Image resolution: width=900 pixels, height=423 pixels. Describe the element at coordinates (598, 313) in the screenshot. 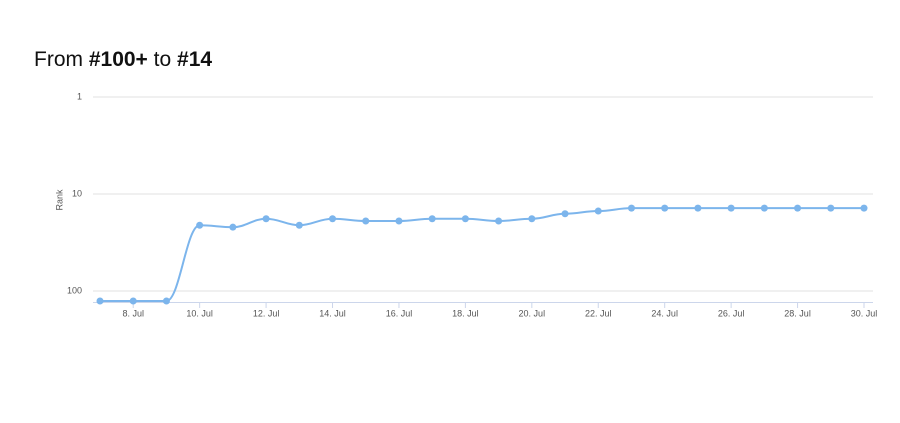

I see `x-tick-label: 22. Jul` at that location.